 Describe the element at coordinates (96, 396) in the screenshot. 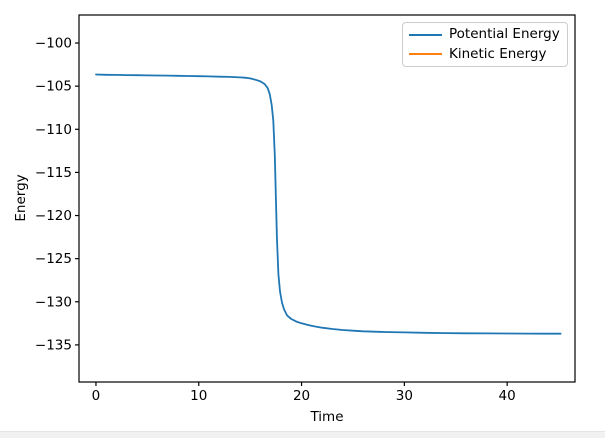

I see `x-tick-label: 0` at that location.